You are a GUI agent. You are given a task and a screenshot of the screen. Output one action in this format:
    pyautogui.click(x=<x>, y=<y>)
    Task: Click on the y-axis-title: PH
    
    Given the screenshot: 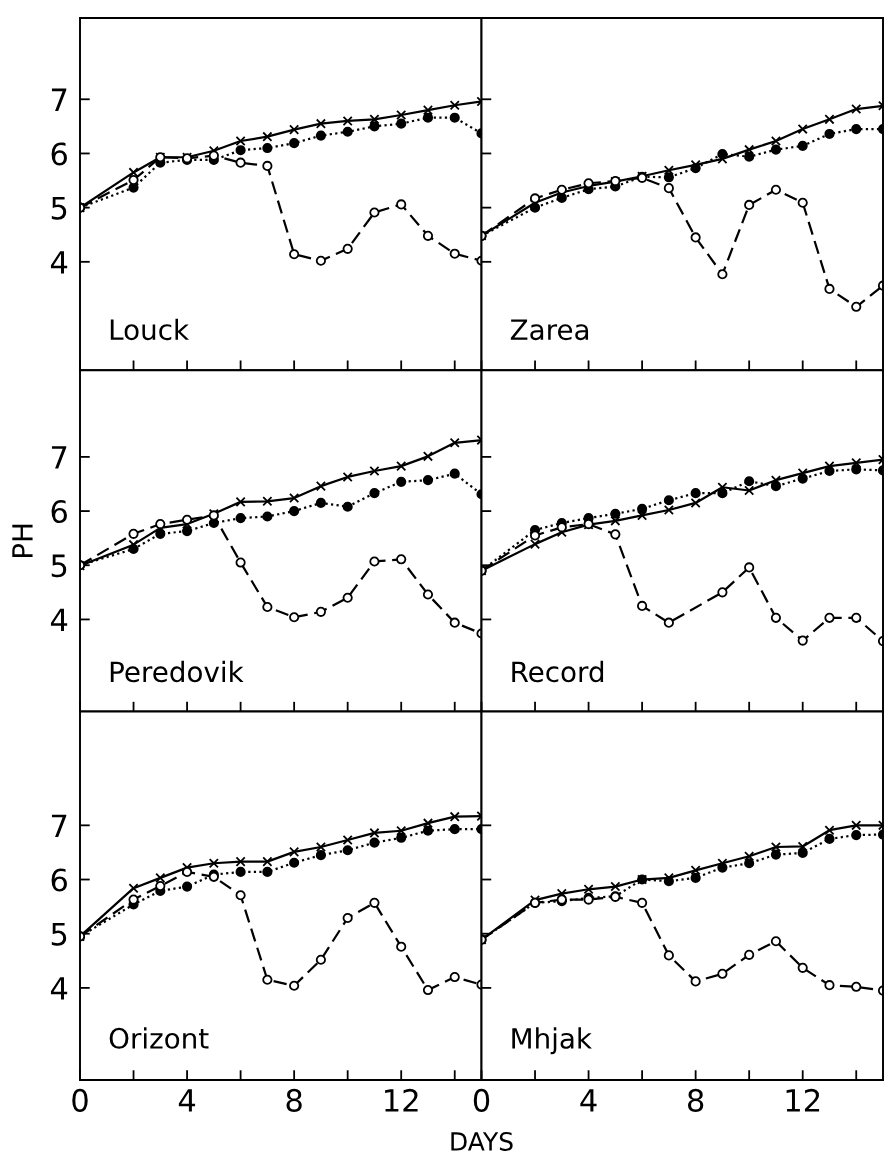 What is the action you would take?
    pyautogui.click(x=22, y=540)
    